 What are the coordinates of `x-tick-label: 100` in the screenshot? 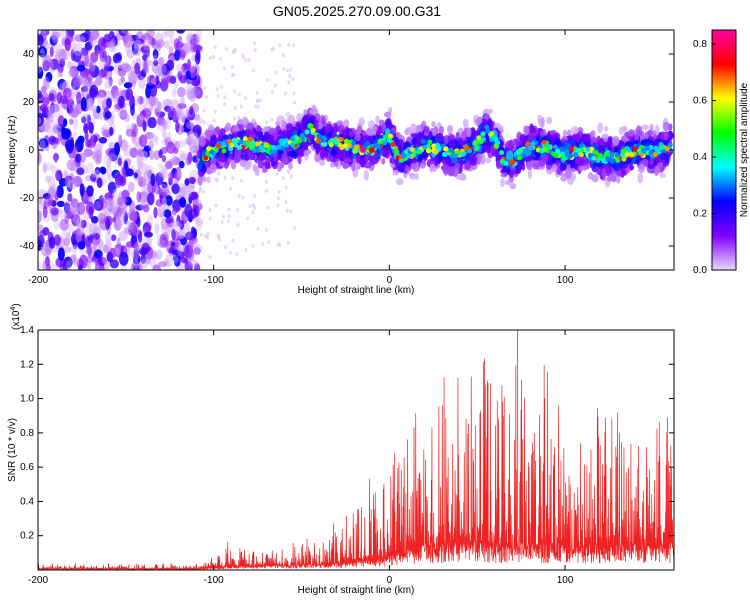 It's located at (565, 280).